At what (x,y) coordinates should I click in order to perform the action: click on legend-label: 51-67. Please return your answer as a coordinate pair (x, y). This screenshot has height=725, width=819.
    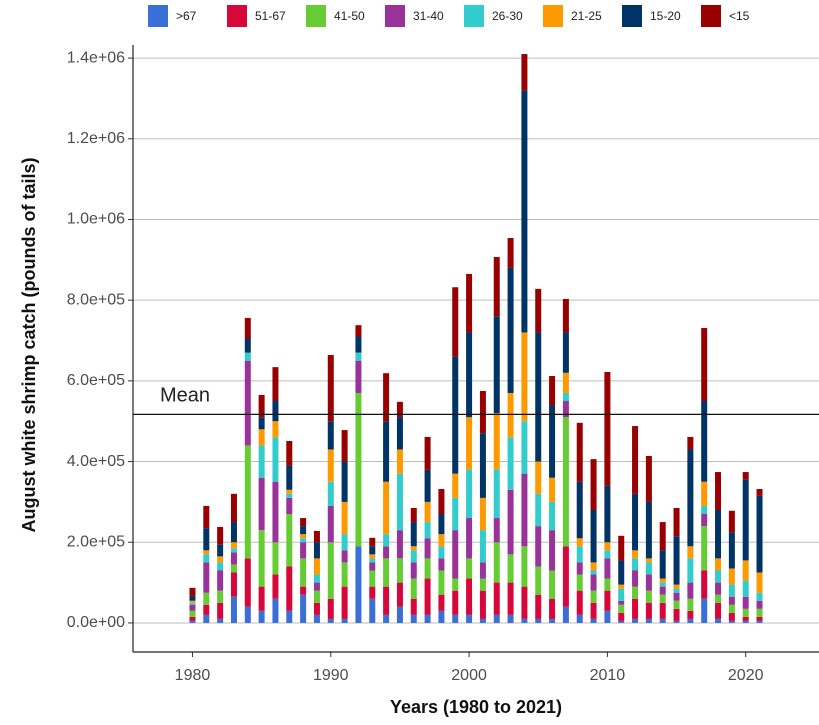
    Looking at the image, I should click on (270, 16).